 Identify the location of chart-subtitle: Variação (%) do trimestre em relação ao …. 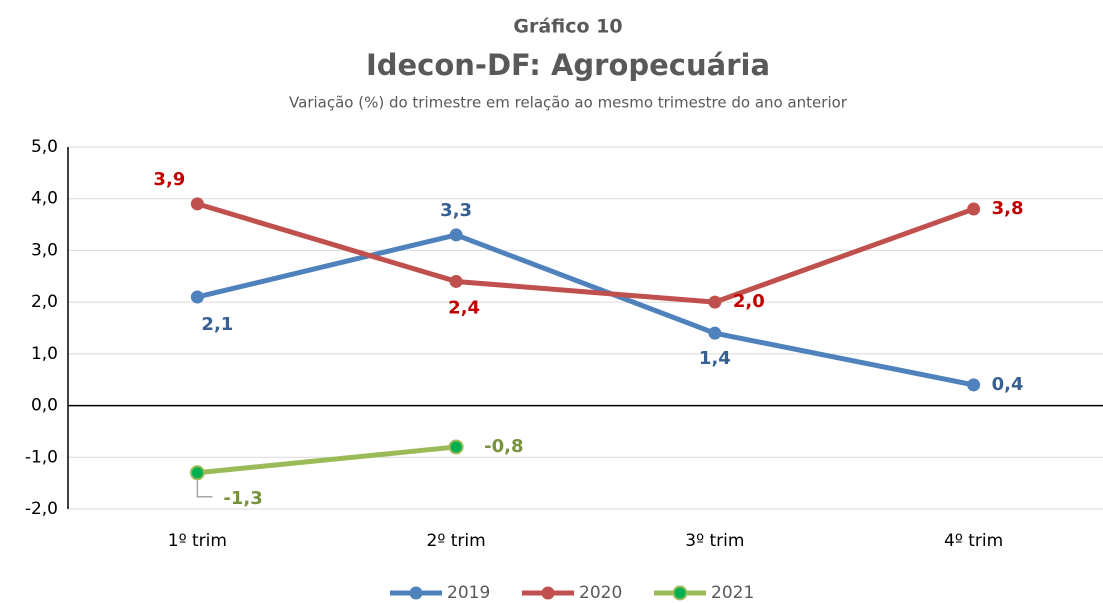
(568, 103).